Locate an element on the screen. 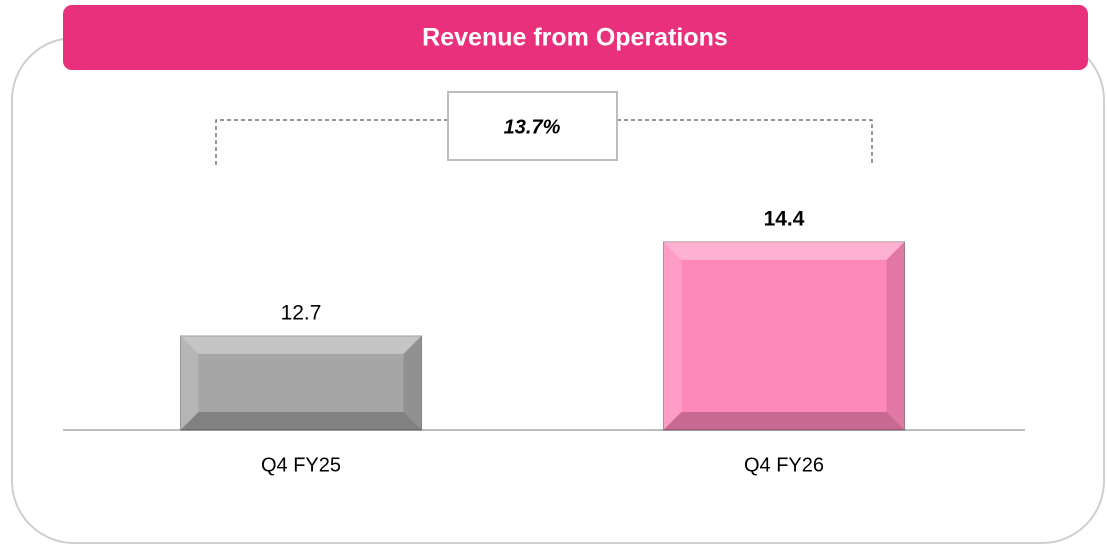 This screenshot has width=1107, height=548. chart-title: Revenue from Operations is located at coordinates (575, 38).